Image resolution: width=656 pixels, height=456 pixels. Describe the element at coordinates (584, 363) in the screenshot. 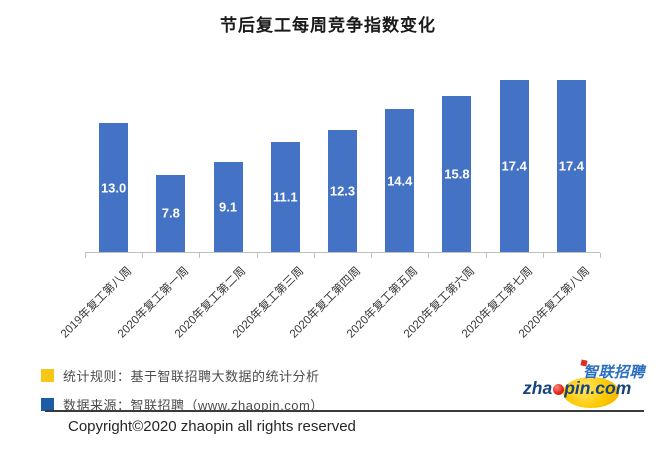

I see `logo-red-accent` at that location.